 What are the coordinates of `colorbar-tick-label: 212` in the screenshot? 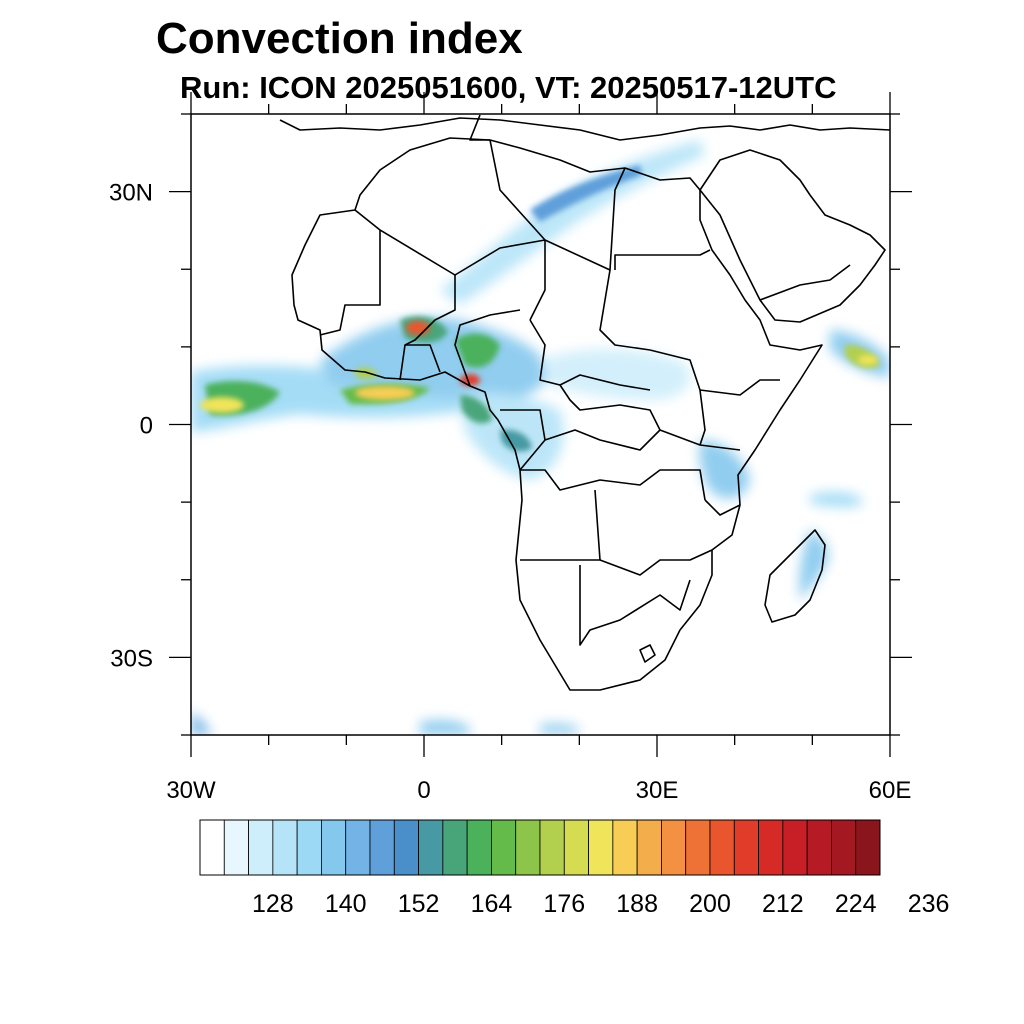 It's located at (783, 904).